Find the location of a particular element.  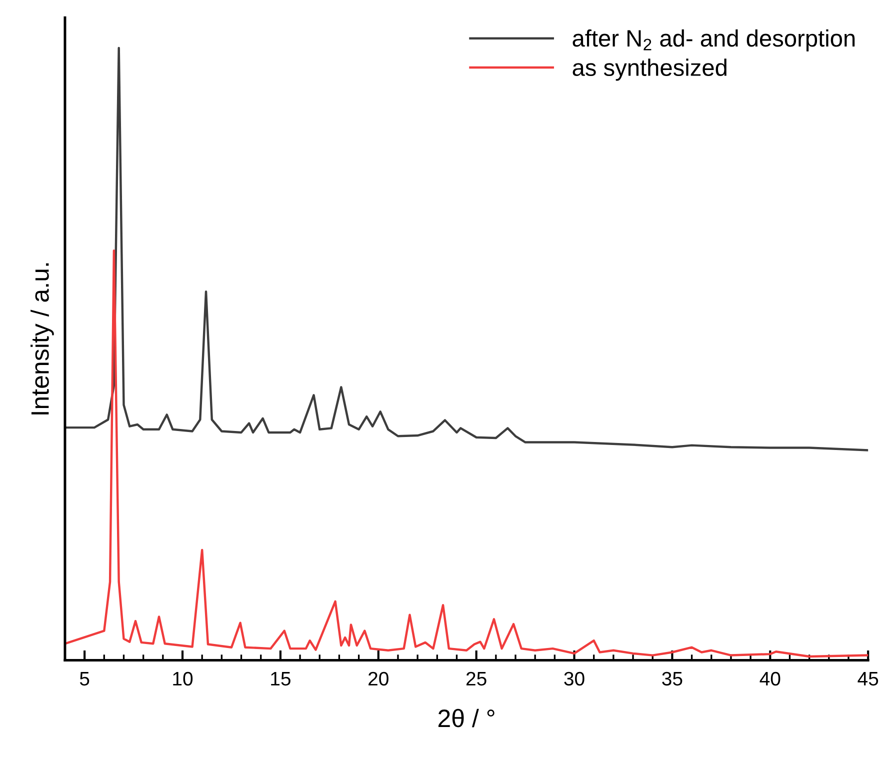

x-tick-label: 20 is located at coordinates (378, 679).